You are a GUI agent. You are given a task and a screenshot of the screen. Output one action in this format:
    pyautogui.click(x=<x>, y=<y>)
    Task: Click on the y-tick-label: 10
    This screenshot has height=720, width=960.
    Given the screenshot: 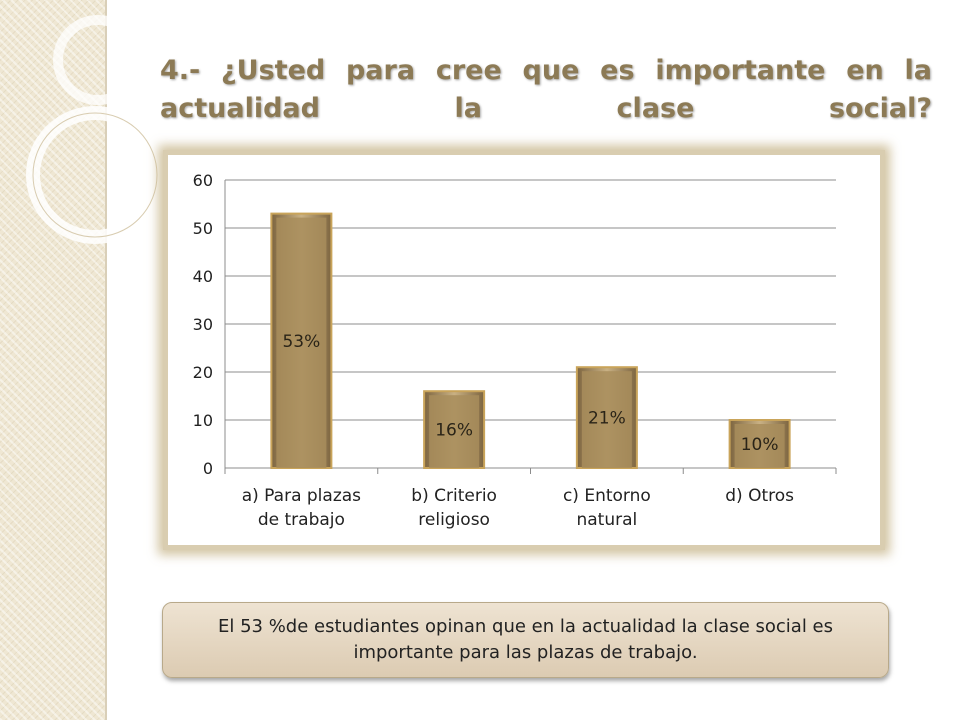 What is the action you would take?
    pyautogui.click(x=203, y=420)
    